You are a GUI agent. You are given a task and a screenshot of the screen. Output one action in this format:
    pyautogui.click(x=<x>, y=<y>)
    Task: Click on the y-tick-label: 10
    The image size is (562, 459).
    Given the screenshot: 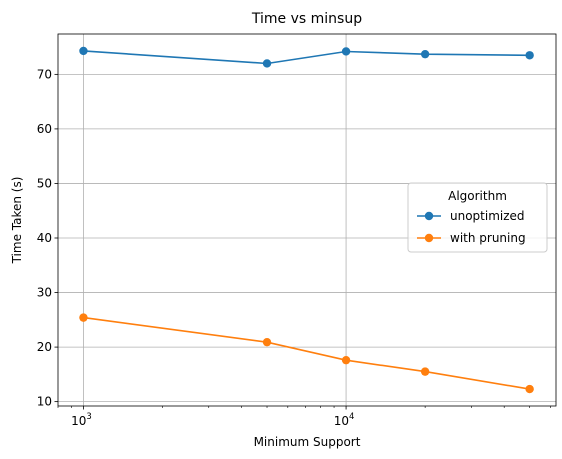 What is the action you would take?
    pyautogui.click(x=44, y=402)
    